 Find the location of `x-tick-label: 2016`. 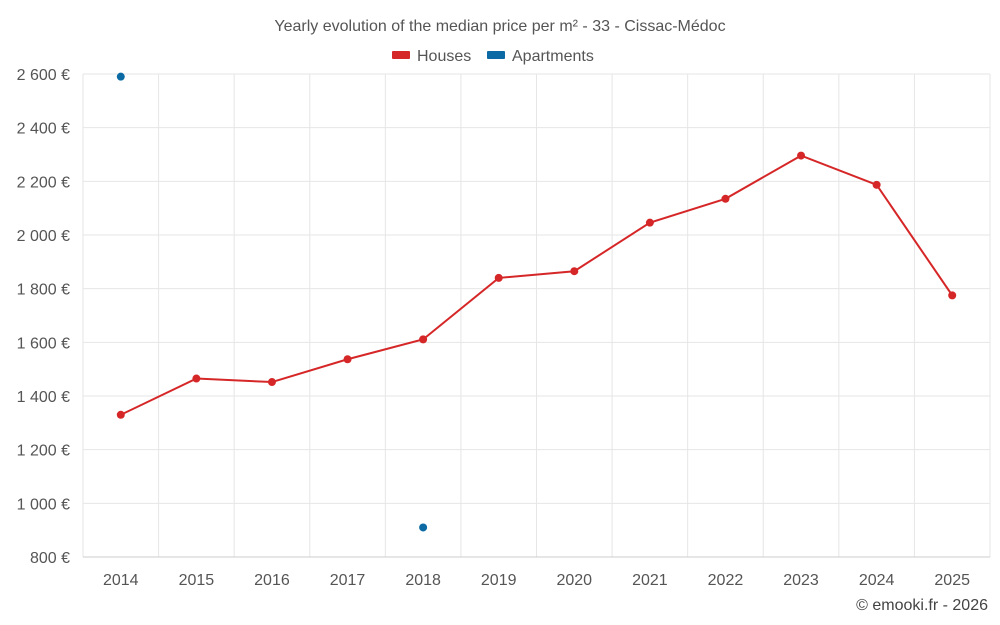

x-tick-label: 2016 is located at coordinates (272, 580).